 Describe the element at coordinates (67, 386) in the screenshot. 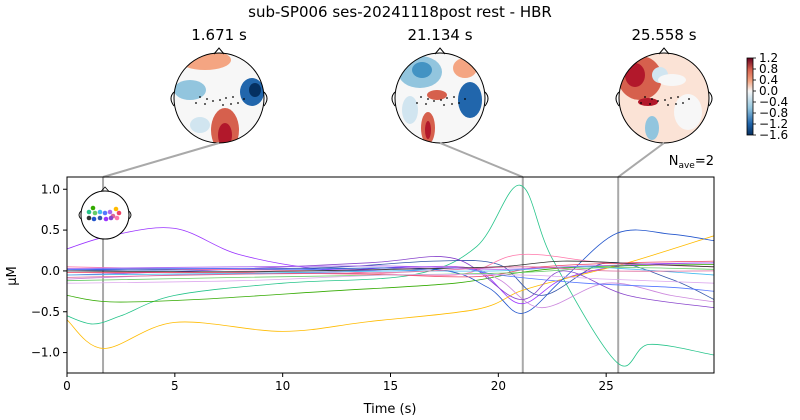

I see `x-tick-label: 0` at that location.